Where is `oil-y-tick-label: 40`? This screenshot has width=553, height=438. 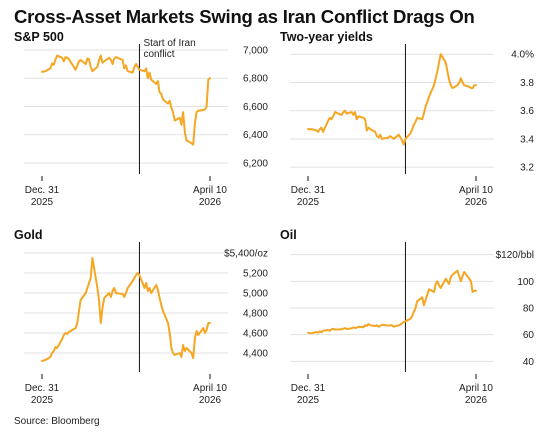
oil-y-tick-label: 40 is located at coordinates (529, 362).